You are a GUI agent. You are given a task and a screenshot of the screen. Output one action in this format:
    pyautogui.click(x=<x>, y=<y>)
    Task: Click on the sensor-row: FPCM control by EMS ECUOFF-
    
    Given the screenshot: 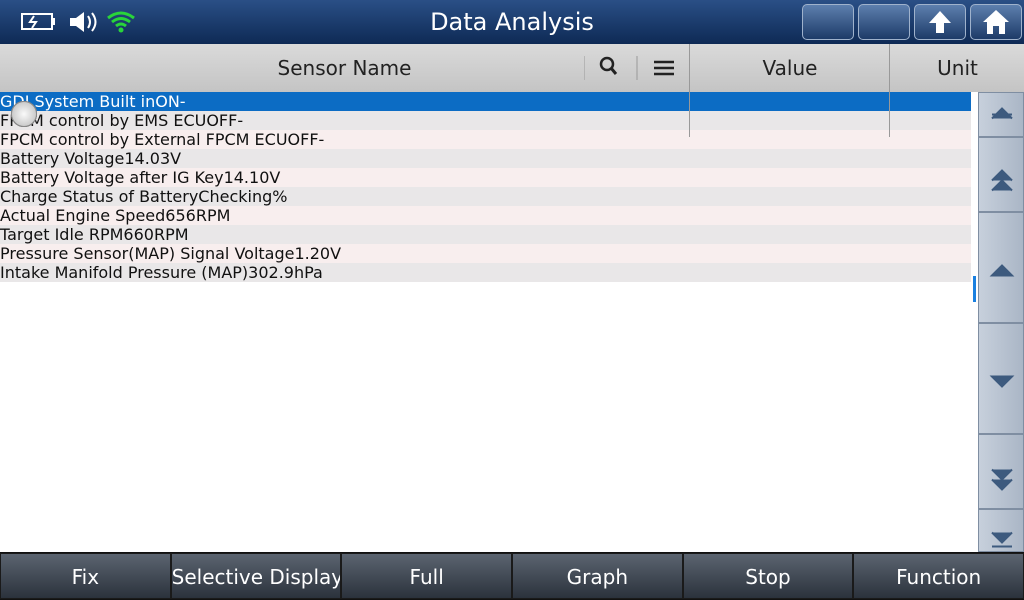 What is the action you would take?
    pyautogui.click(x=485, y=114)
    